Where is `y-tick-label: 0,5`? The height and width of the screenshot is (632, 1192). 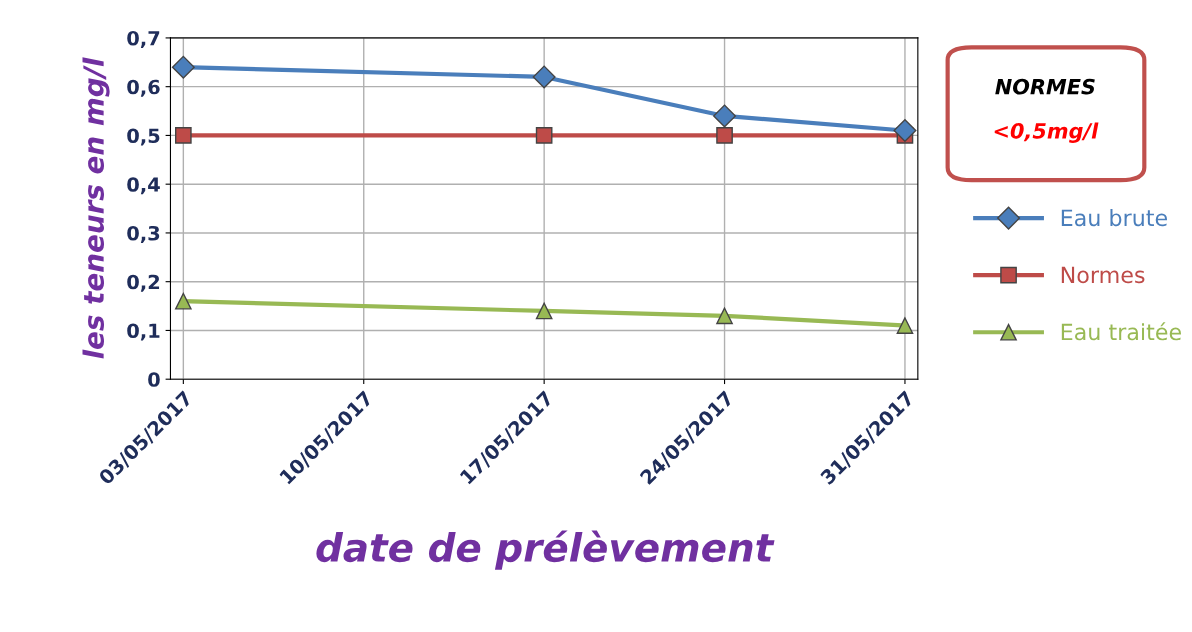 y-tick-label: 0,5 is located at coordinates (143, 137).